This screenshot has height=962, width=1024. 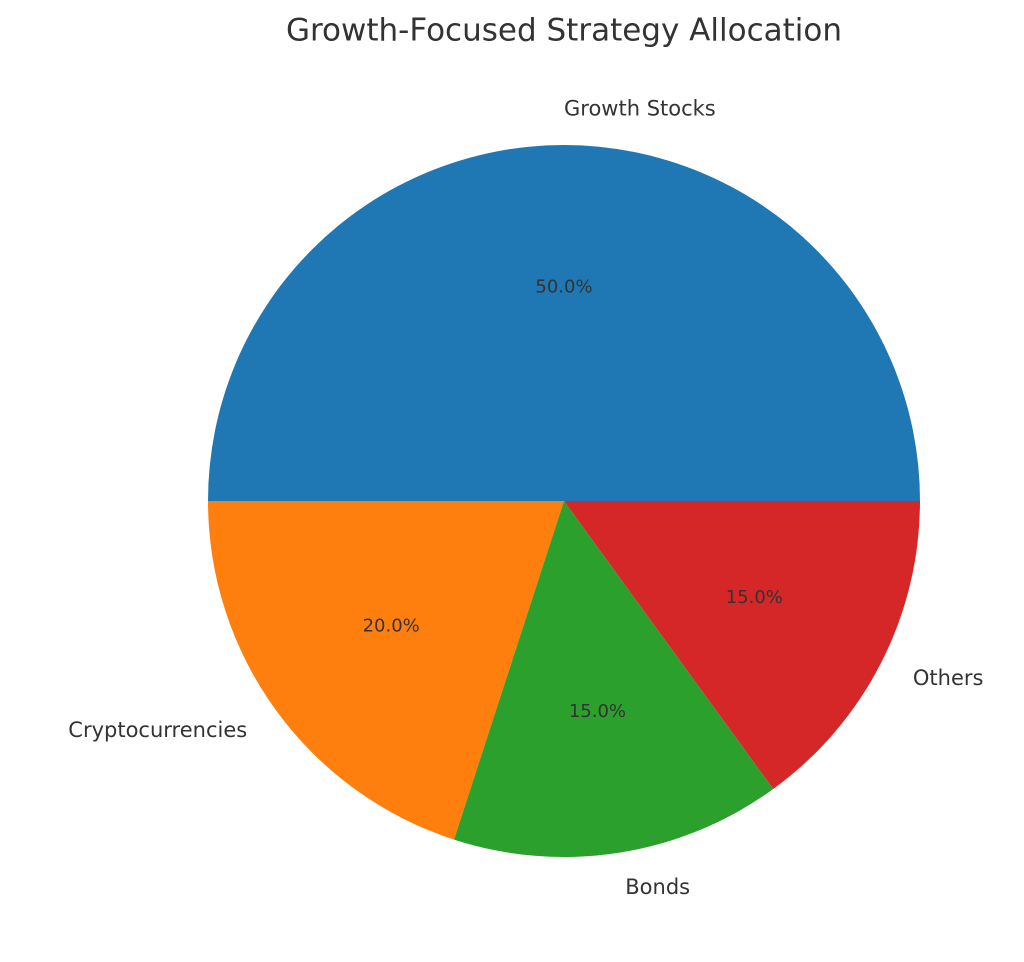 I want to click on slice-label: Bonds, so click(x=657, y=887).